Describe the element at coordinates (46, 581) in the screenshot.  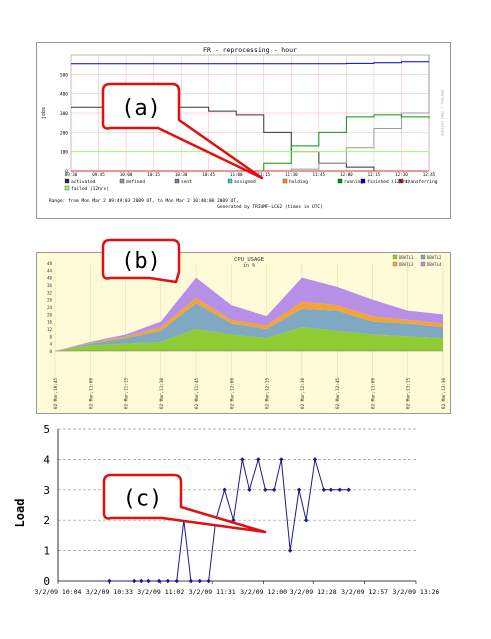
I see `chart-c-ytick-label: 0` at that location.